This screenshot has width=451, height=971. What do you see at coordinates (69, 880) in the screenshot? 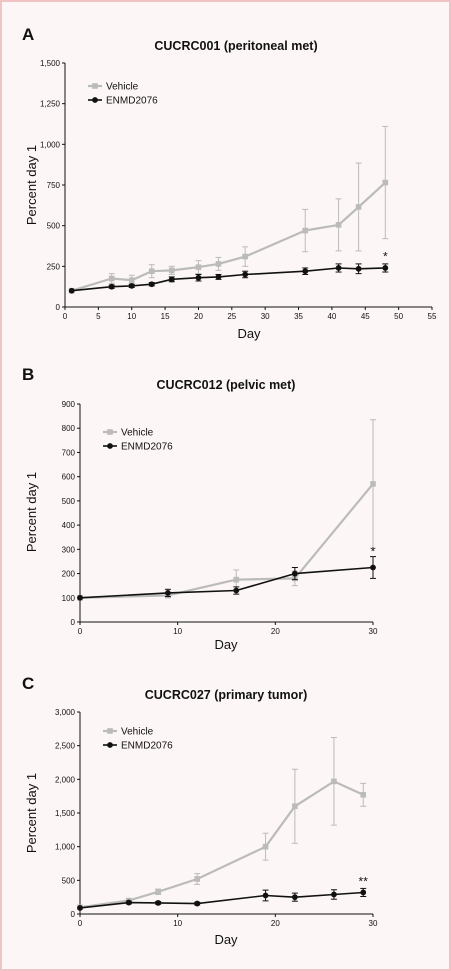
I see `panel-c-y-tick-label: 500` at bounding box center [69, 880].